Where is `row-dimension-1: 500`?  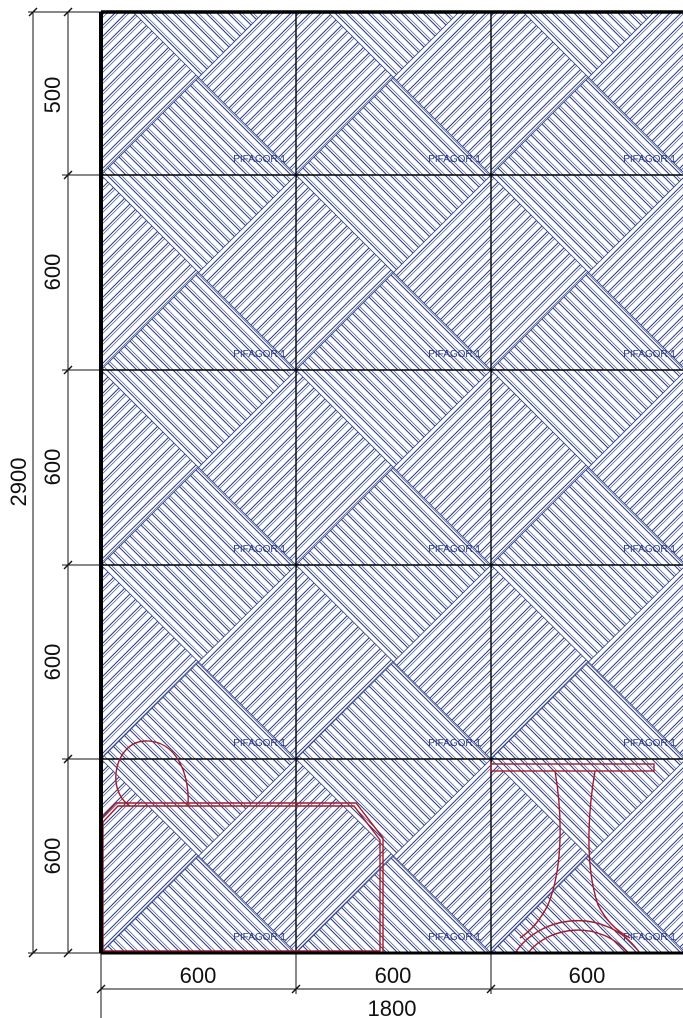 row-dimension-1: 500 is located at coordinates (52, 95).